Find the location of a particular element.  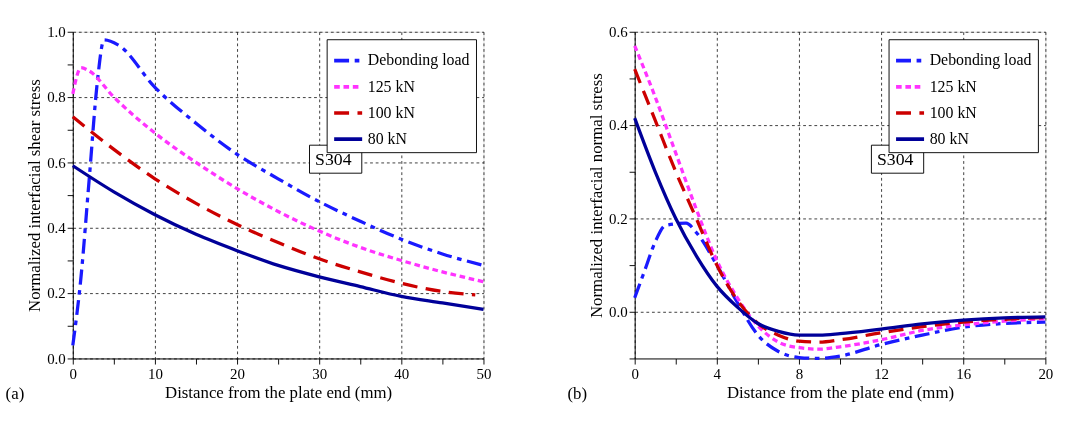

x-tick-label: 12 is located at coordinates (882, 373).